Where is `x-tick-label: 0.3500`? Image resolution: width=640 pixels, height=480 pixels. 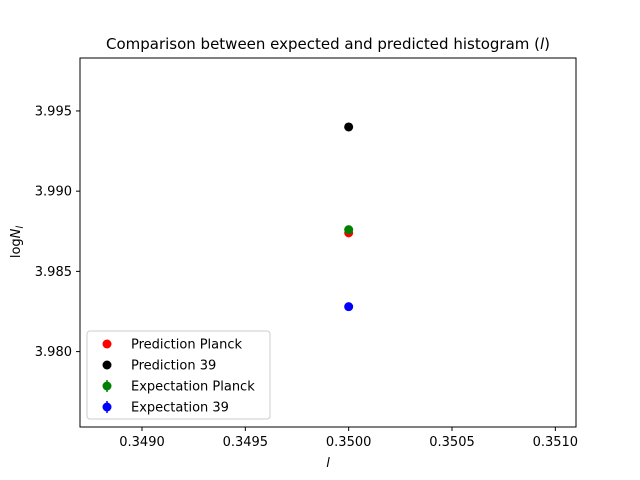 x-tick-label: 0.3500 is located at coordinates (349, 442).